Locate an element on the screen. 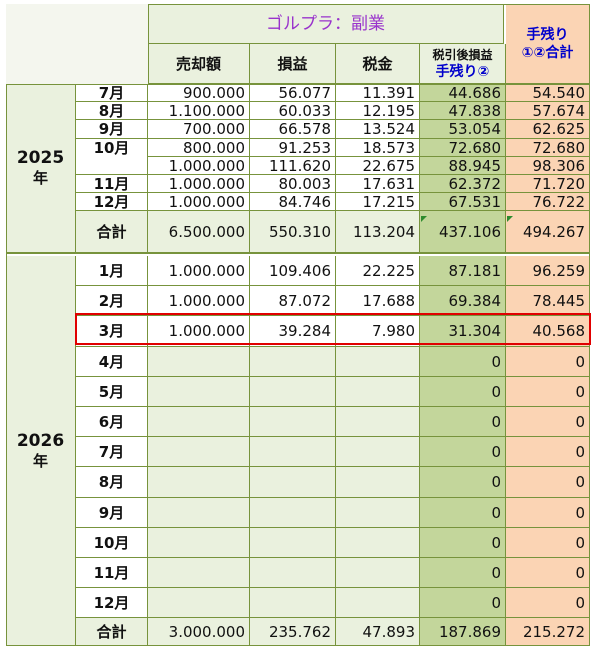 The height and width of the screenshot is (650, 594). cell-tax: 17.688 is located at coordinates (378, 301).